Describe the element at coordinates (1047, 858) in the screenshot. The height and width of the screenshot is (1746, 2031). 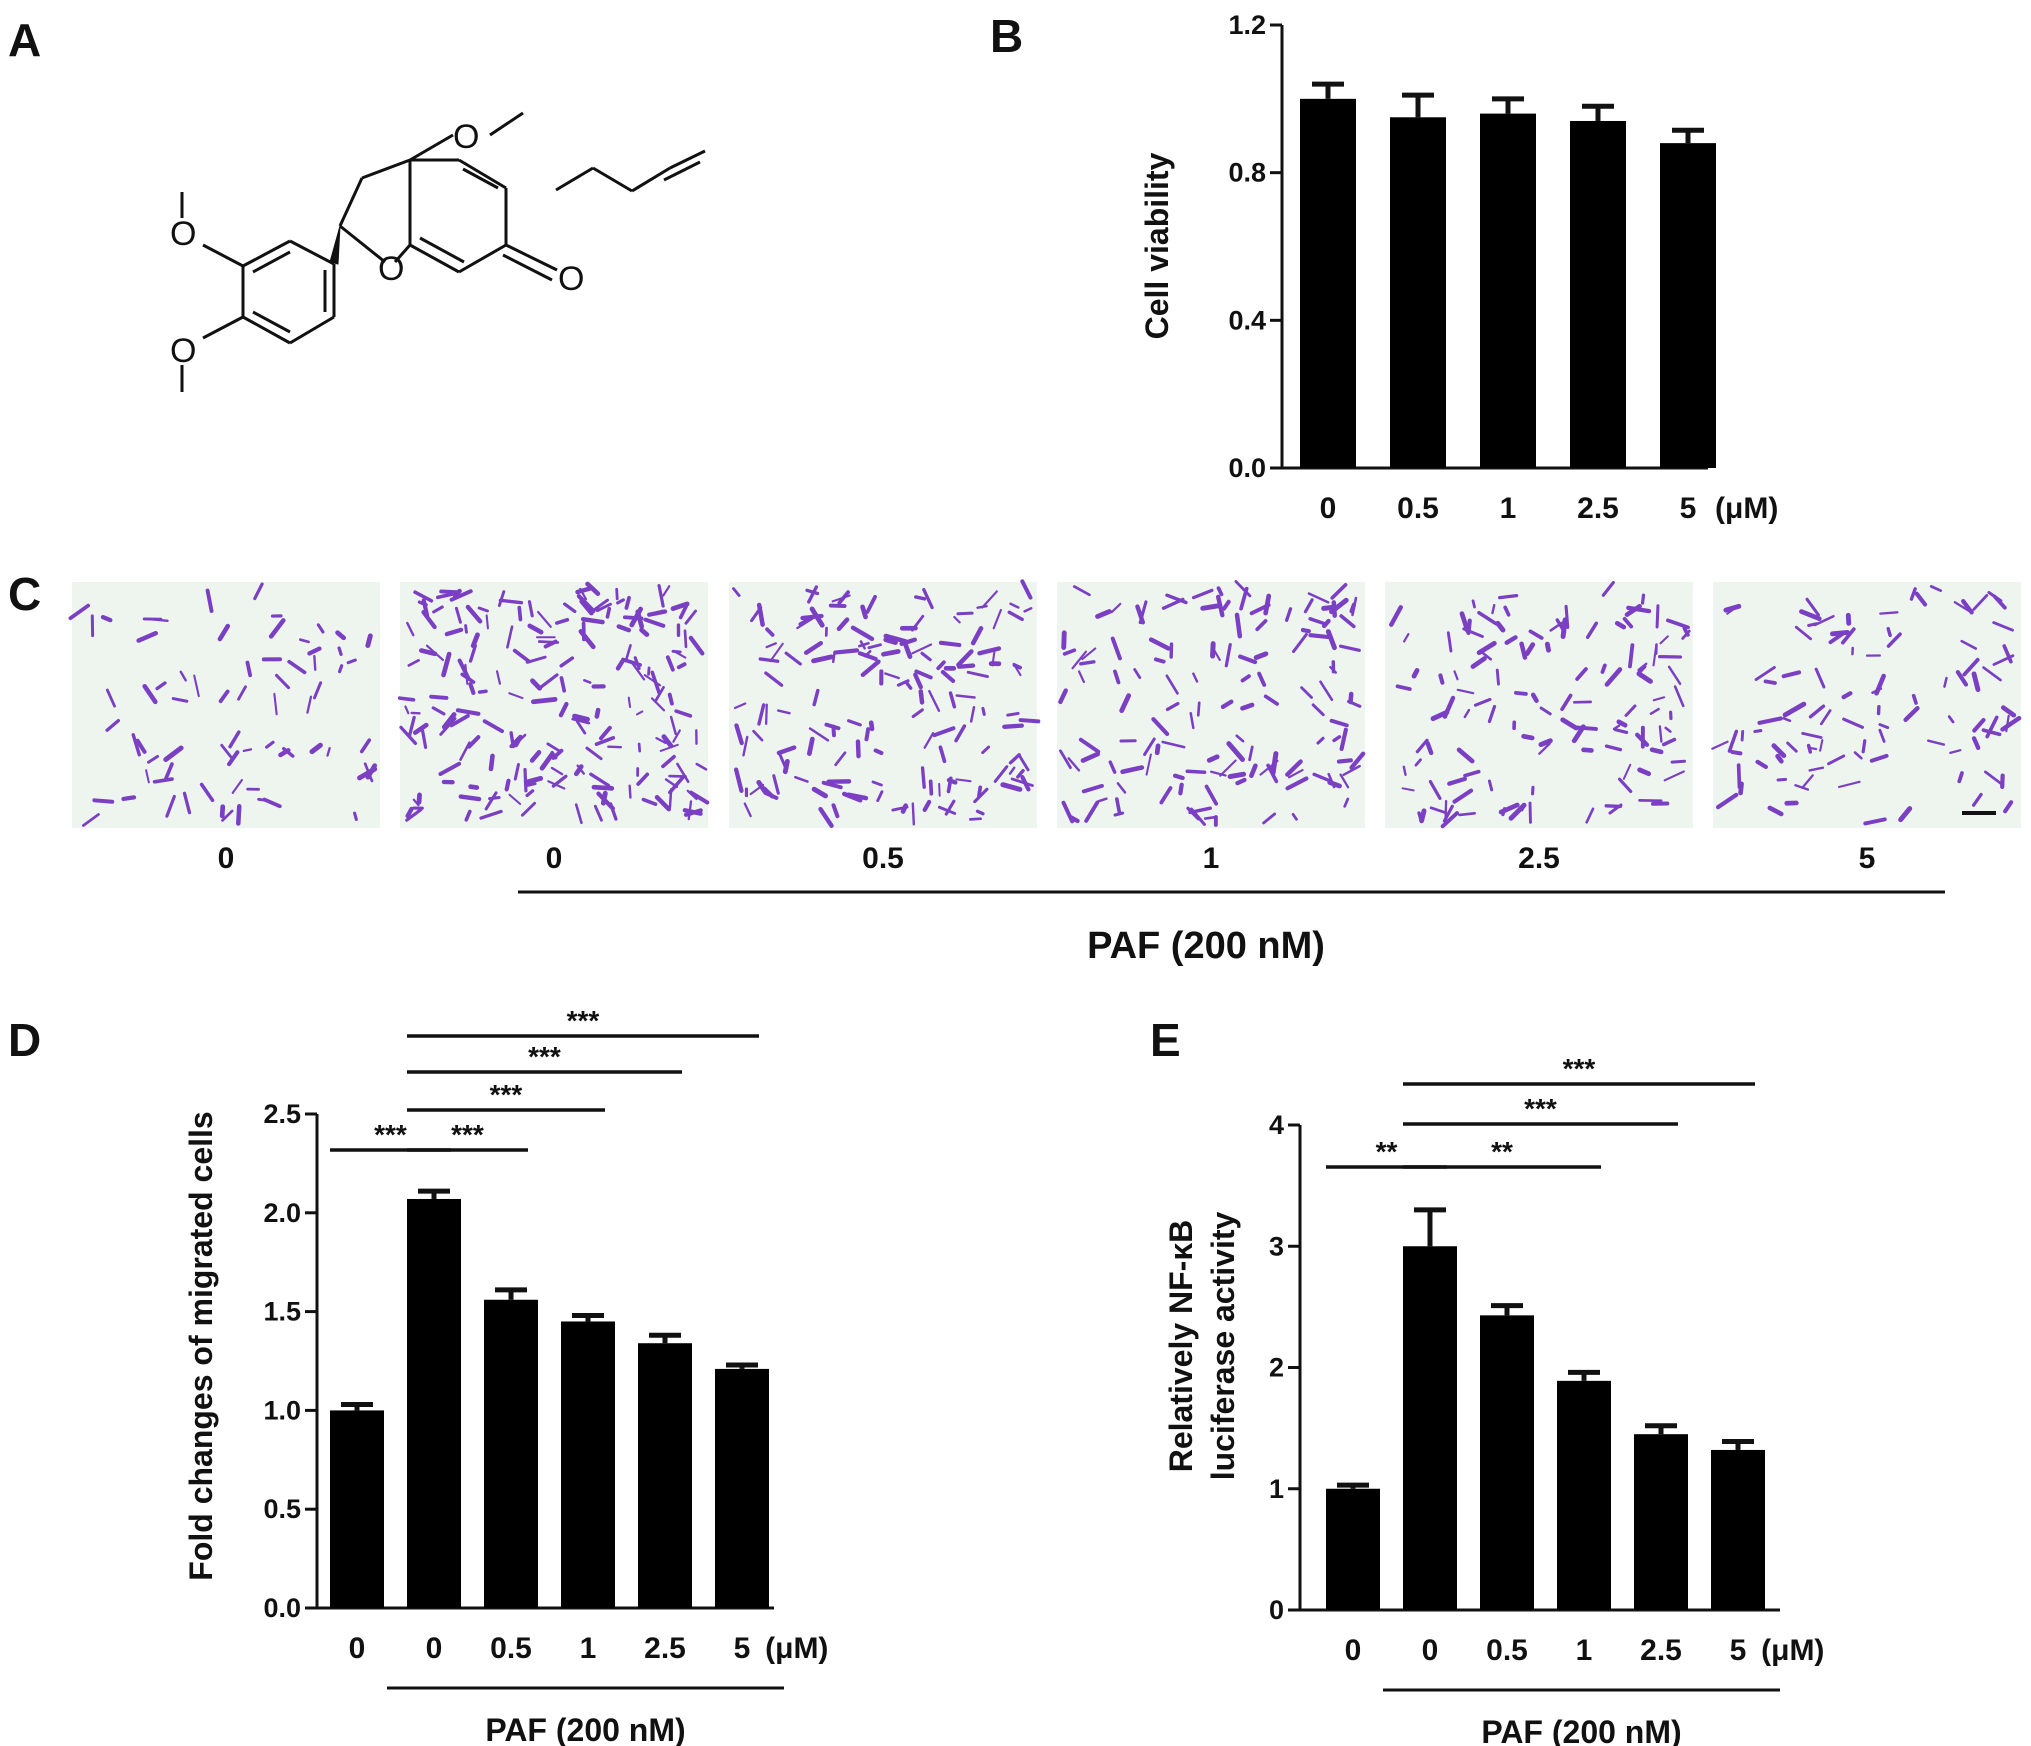
I see `migration-image-labels: 0 0 0.5 1 2.5 5` at that location.